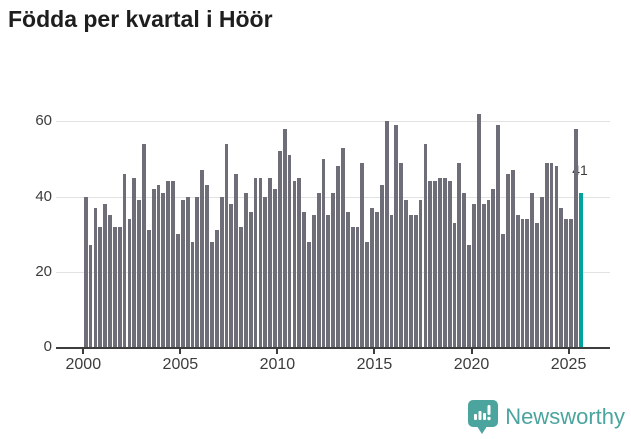 This screenshot has width=631, height=439. I want to click on x-tick-2020, so click(471, 351).